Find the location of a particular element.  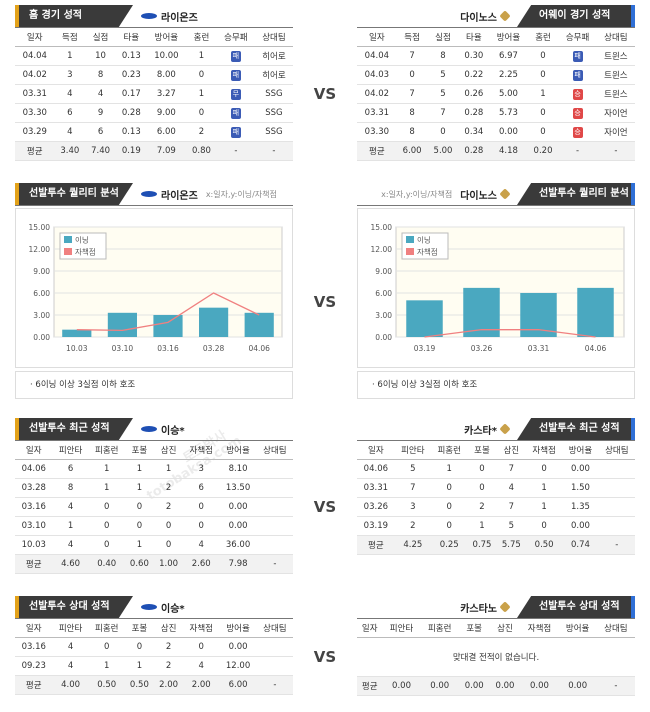

vs-label: VS is located at coordinates (325, 302).